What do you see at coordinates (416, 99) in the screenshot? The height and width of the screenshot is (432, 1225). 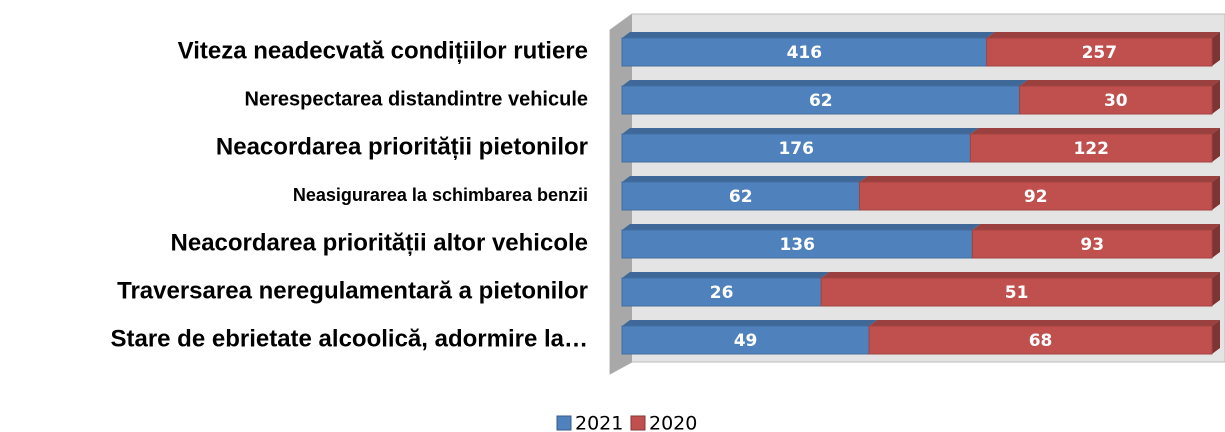 I see `category-label: Nerespectarea distandintre vehicule` at bounding box center [416, 99].